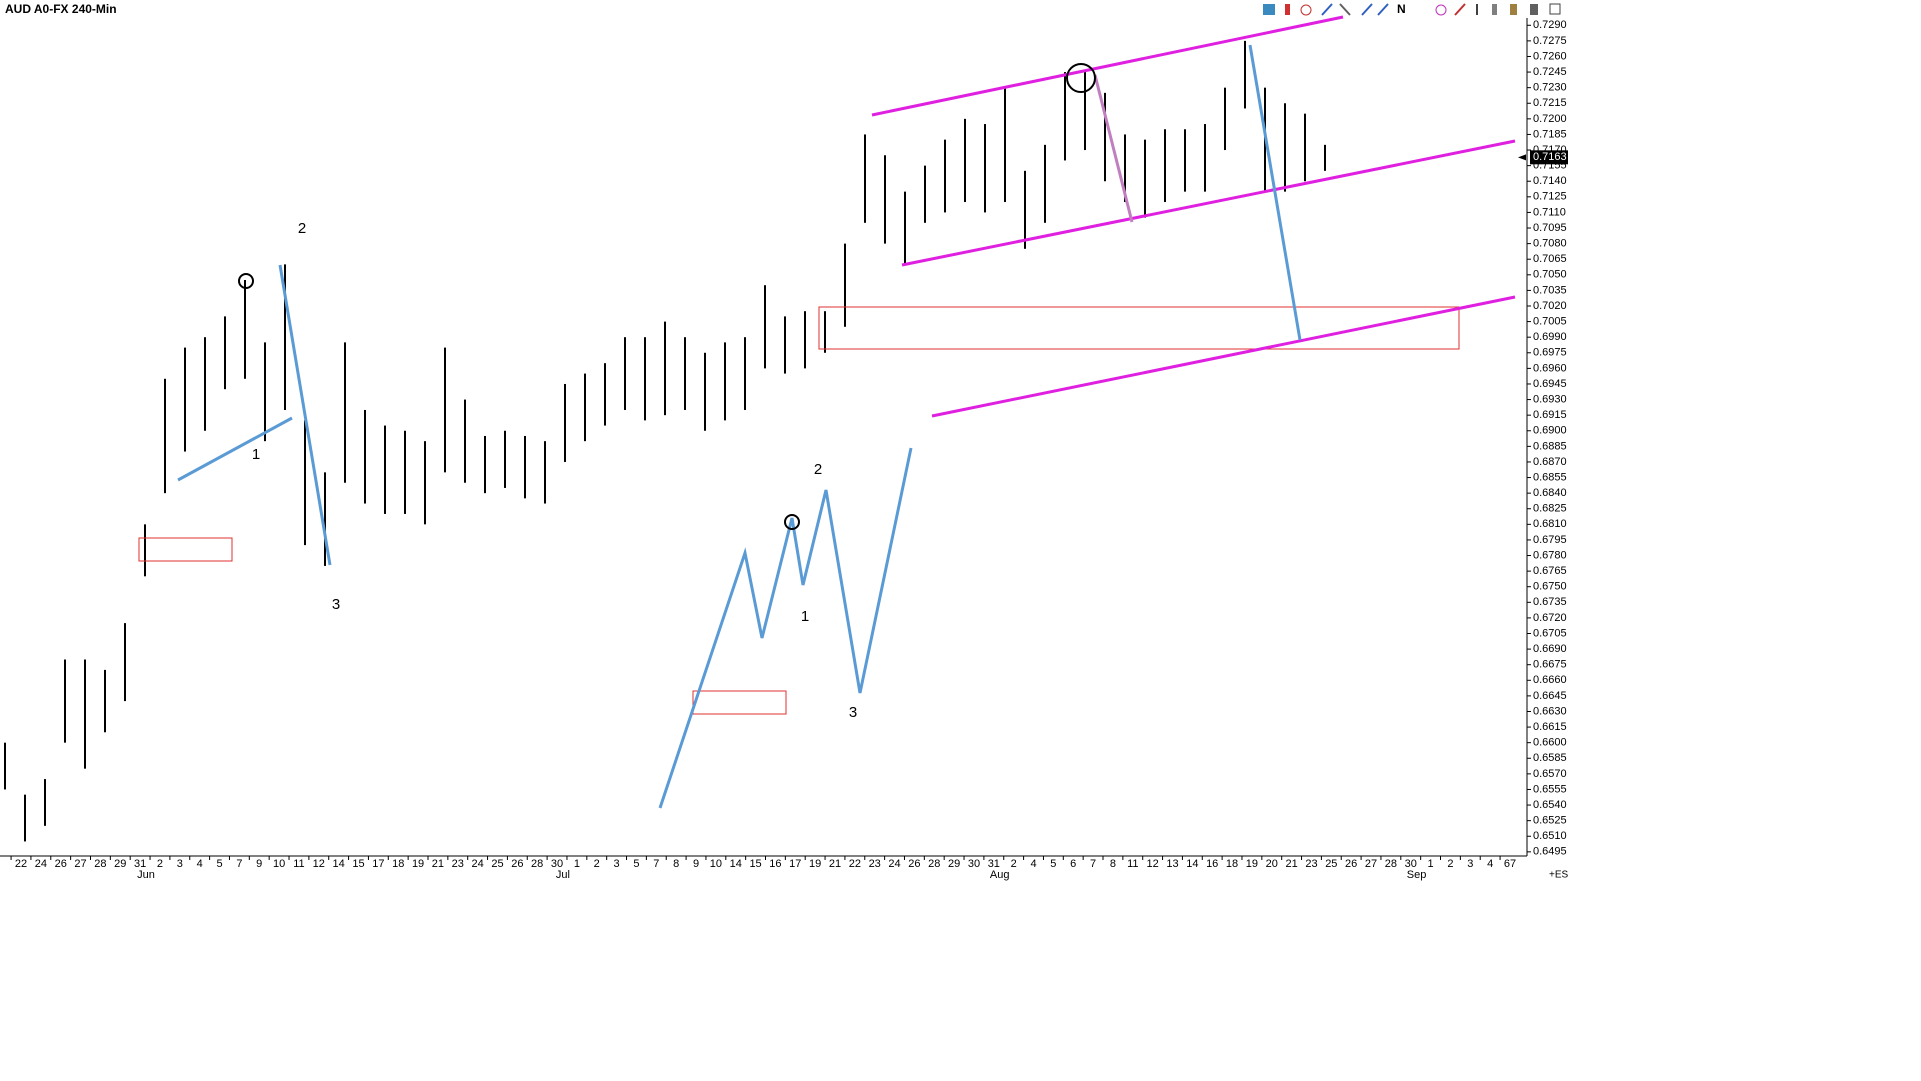  What do you see at coordinates (1550, 696) in the screenshot?
I see `y-tick-label: 0.6645` at bounding box center [1550, 696].